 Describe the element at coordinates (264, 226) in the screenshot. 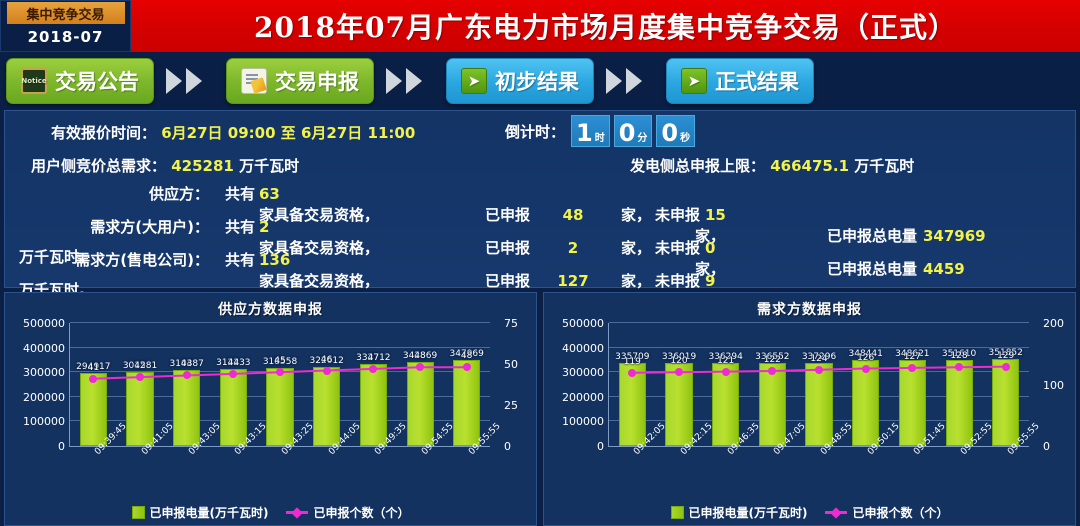

I see `stat-total-1: 2` at that location.